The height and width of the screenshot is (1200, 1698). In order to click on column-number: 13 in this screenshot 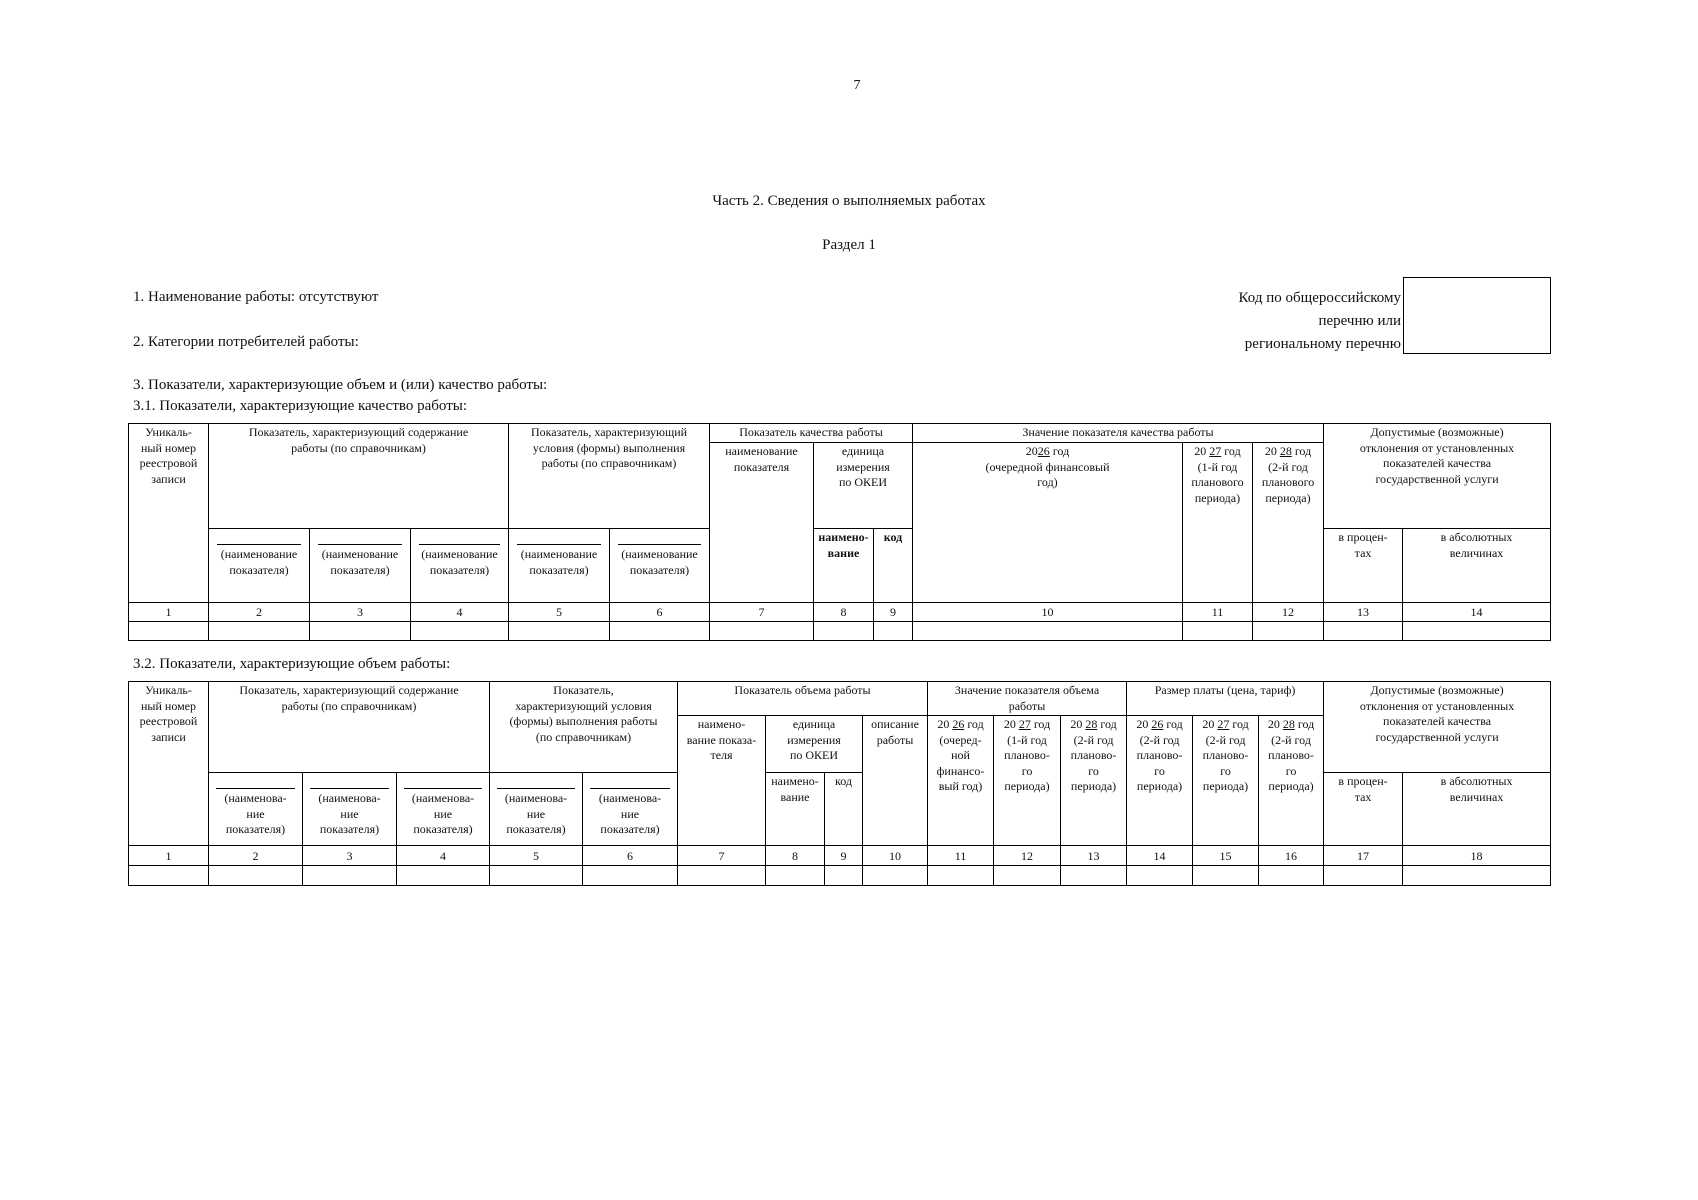, I will do `click(1363, 612)`.